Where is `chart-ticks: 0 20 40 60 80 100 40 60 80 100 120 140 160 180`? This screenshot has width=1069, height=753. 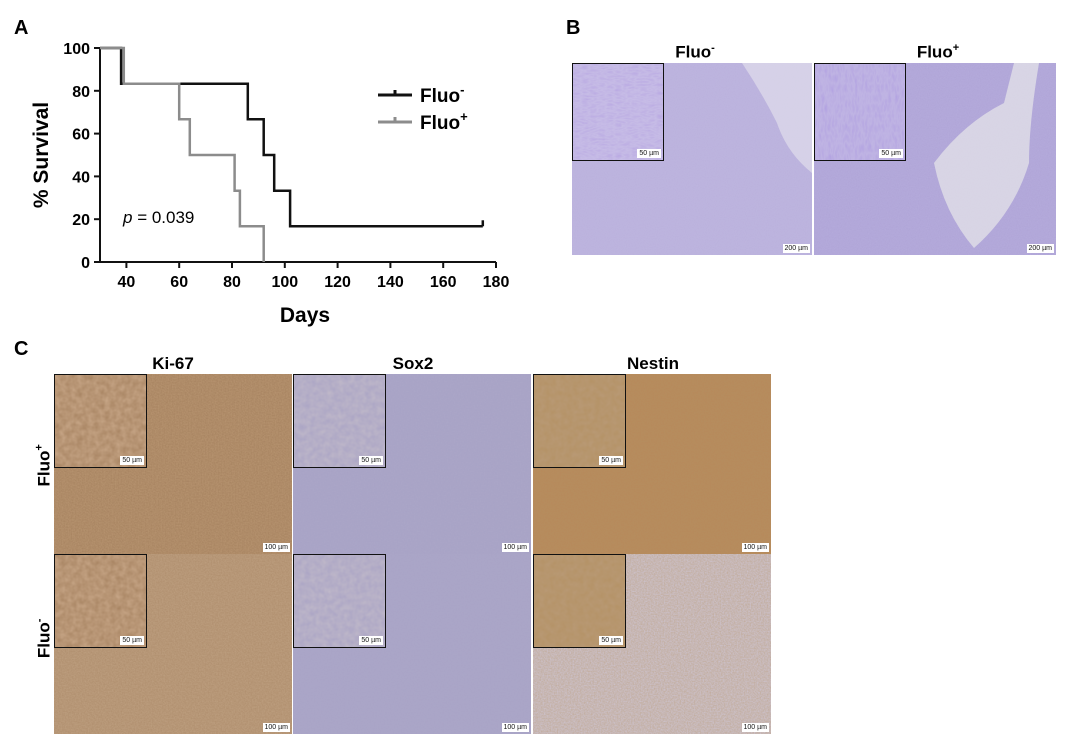 chart-ticks: 0 20 40 60 80 100 40 60 80 100 120 140 160 180 is located at coordinates (286, 166).